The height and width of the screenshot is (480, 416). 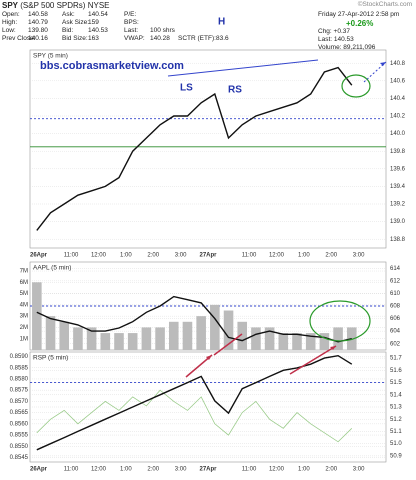 I want to click on y-right-tick-label: 614, so click(x=395, y=269).